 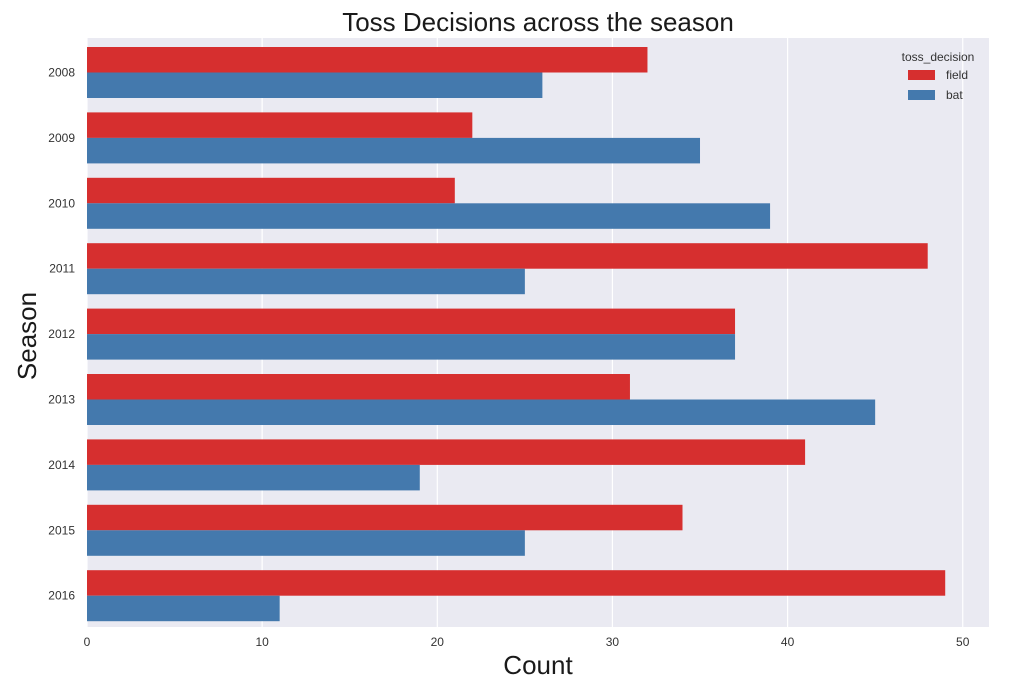 I want to click on bar-field-2012, so click(x=411, y=321).